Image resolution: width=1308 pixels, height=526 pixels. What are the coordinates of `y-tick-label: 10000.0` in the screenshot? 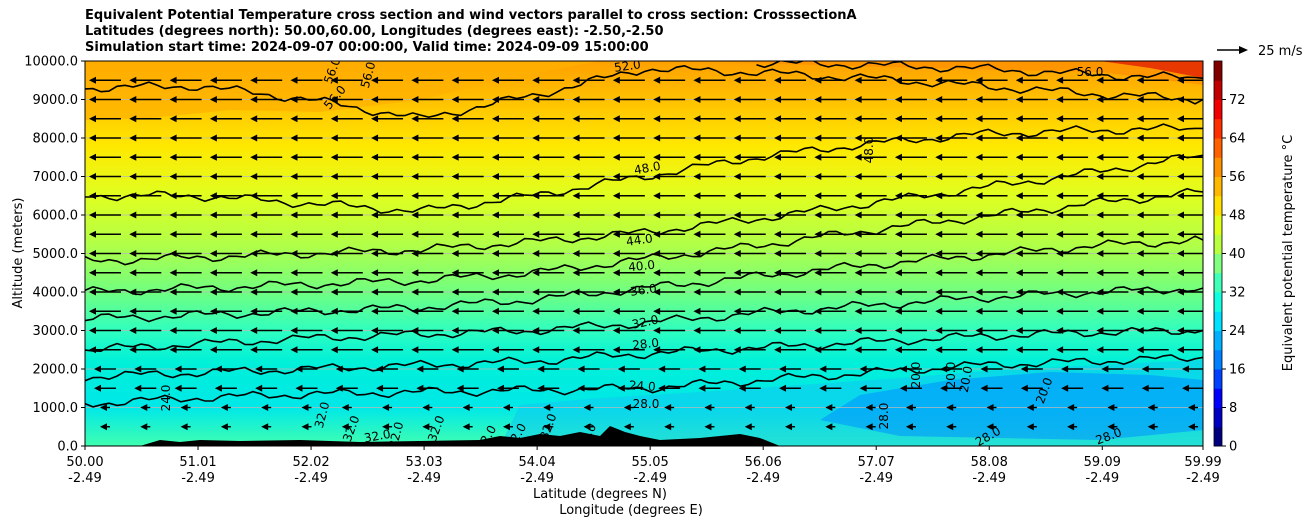 It's located at (51, 62).